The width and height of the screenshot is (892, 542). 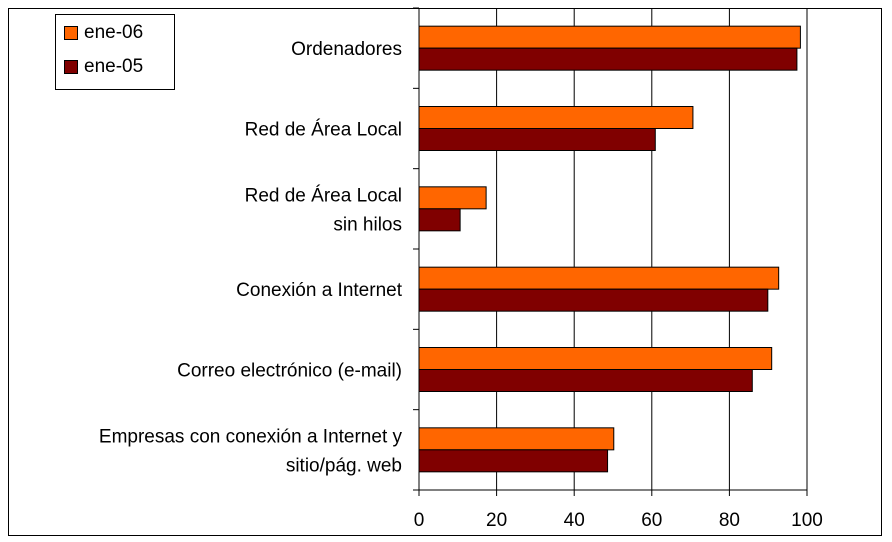 What do you see at coordinates (289, 371) in the screenshot?
I see `category-label-4: Correo electrónico (e-mail)` at bounding box center [289, 371].